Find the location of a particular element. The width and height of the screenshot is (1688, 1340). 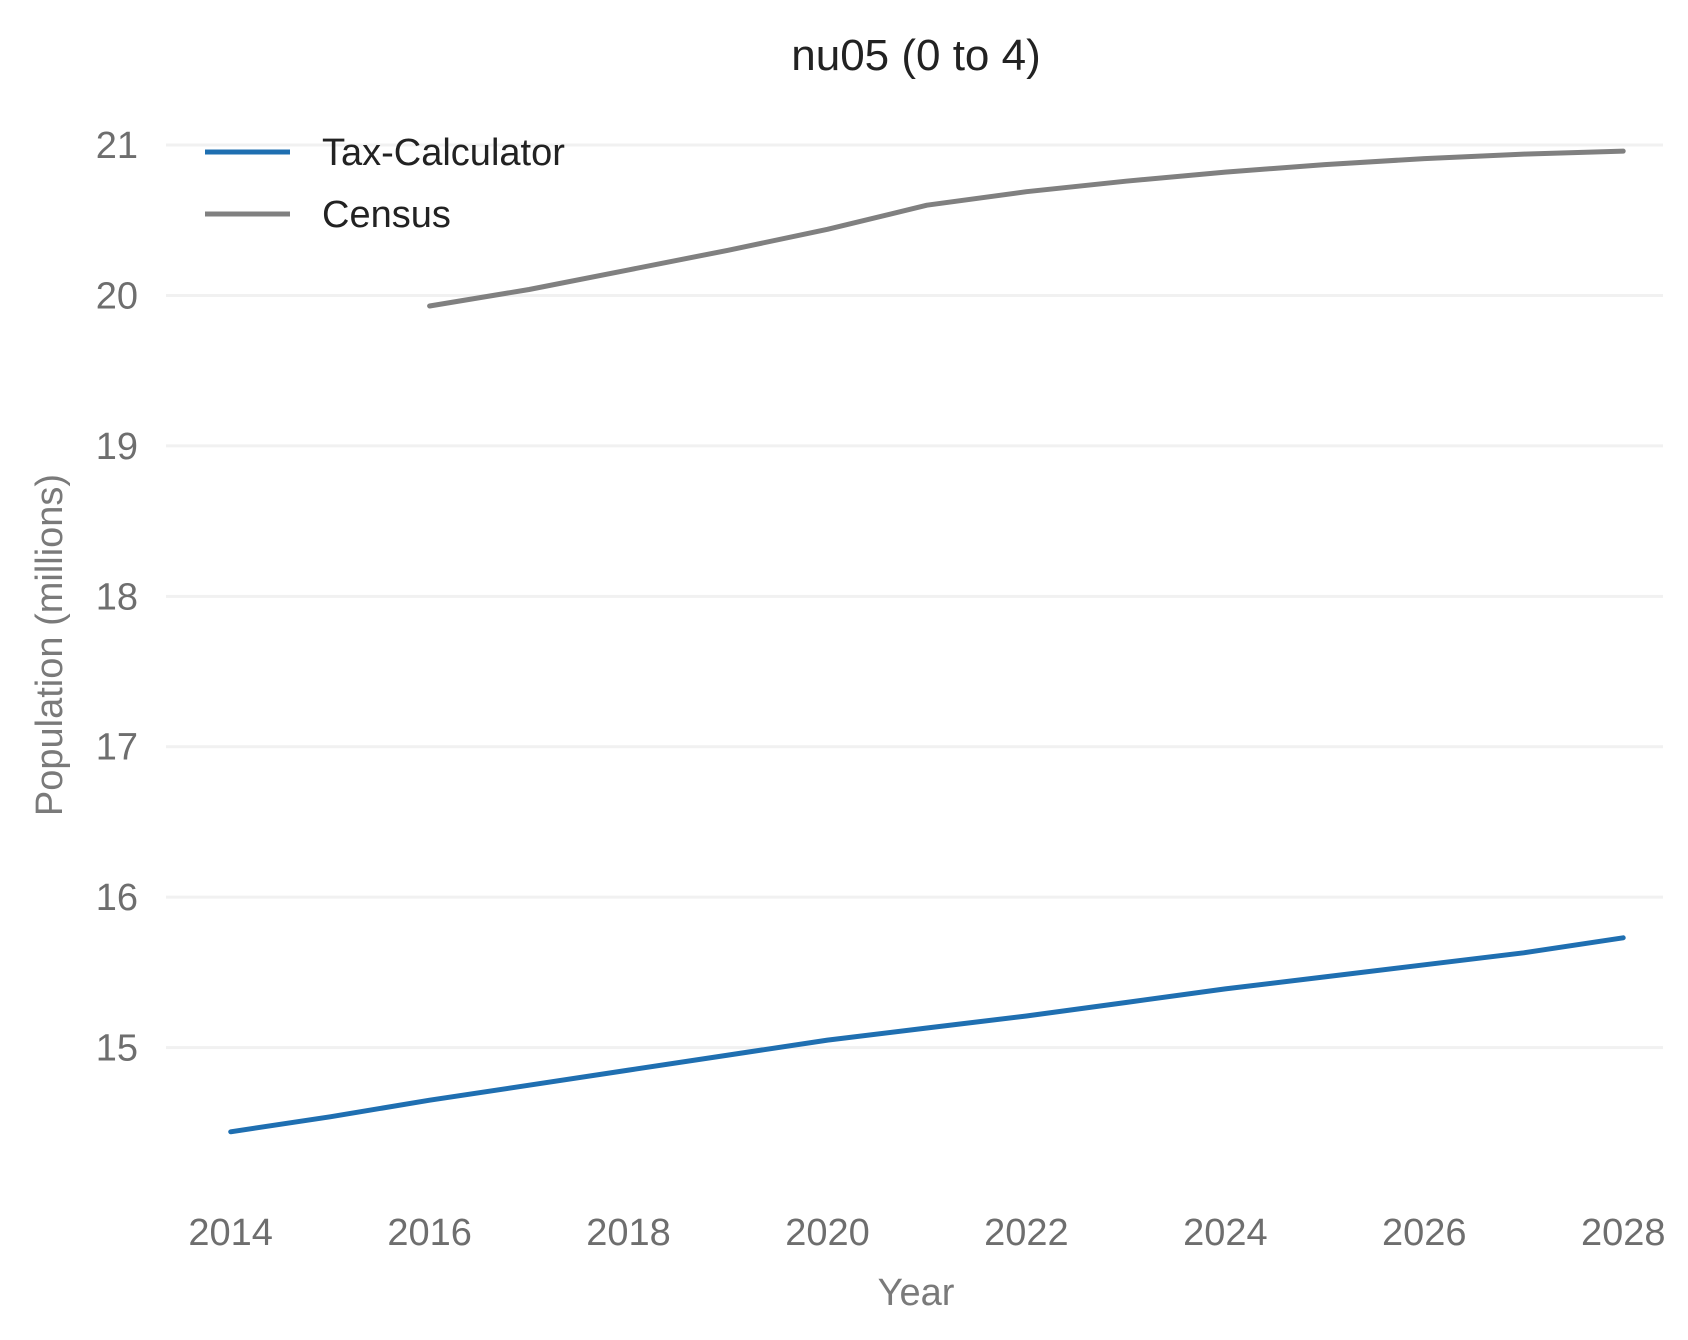

y-tick-label: 21 is located at coordinates (117, 146).